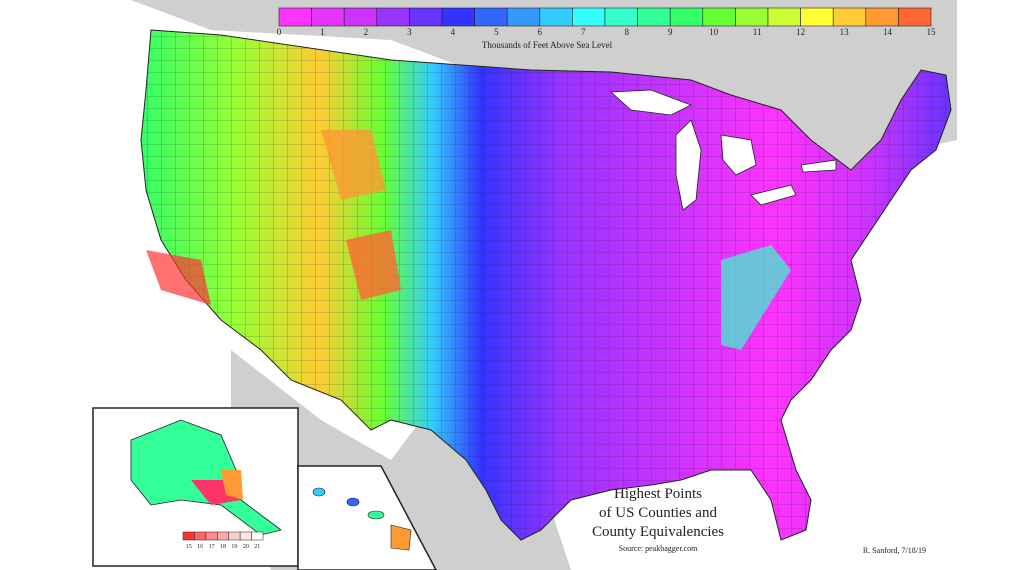 This screenshot has height=570, width=1024. What do you see at coordinates (246, 547) in the screenshot?
I see `alaska-legend-tick-label: 20` at bounding box center [246, 547].